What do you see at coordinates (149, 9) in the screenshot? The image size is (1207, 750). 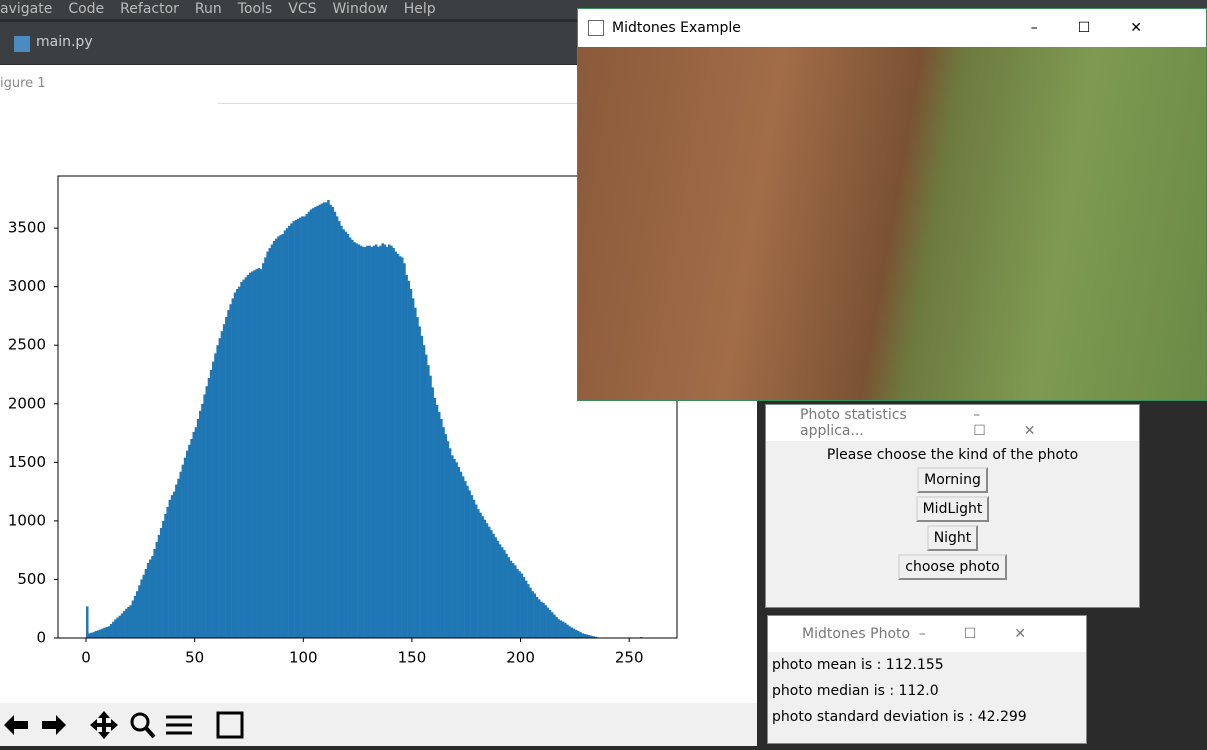 I see `menu-item: Refactor` at bounding box center [149, 9].